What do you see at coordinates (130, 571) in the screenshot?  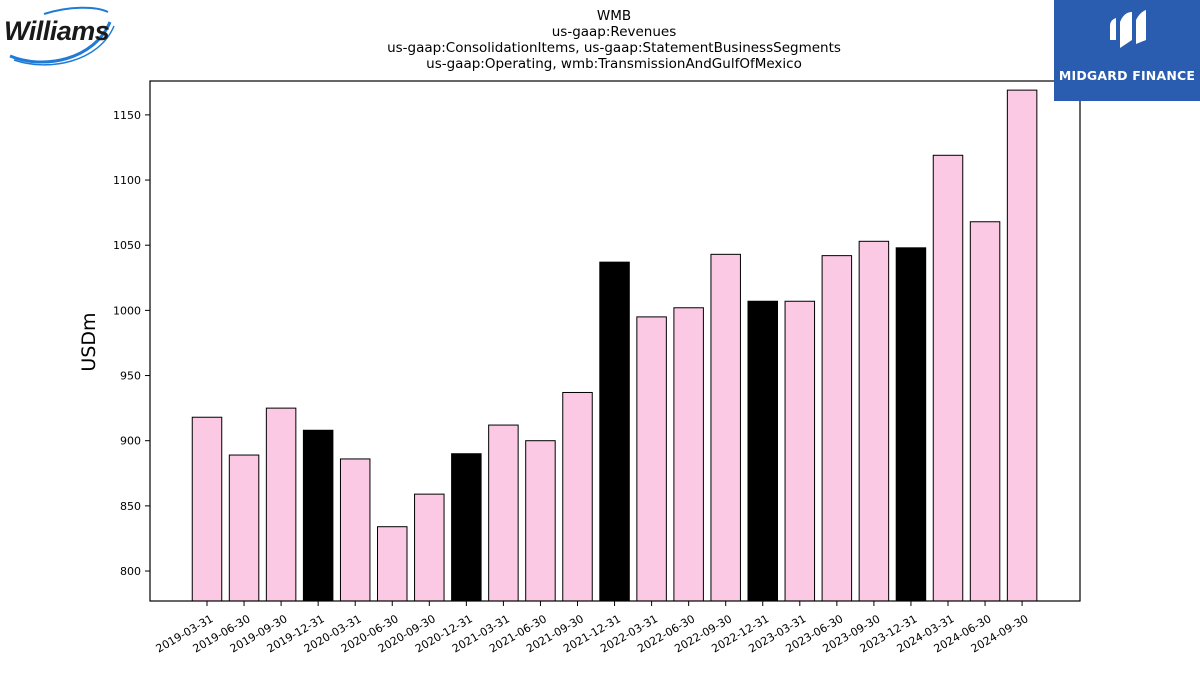 I see `y-tick-label: 800` at bounding box center [130, 571].